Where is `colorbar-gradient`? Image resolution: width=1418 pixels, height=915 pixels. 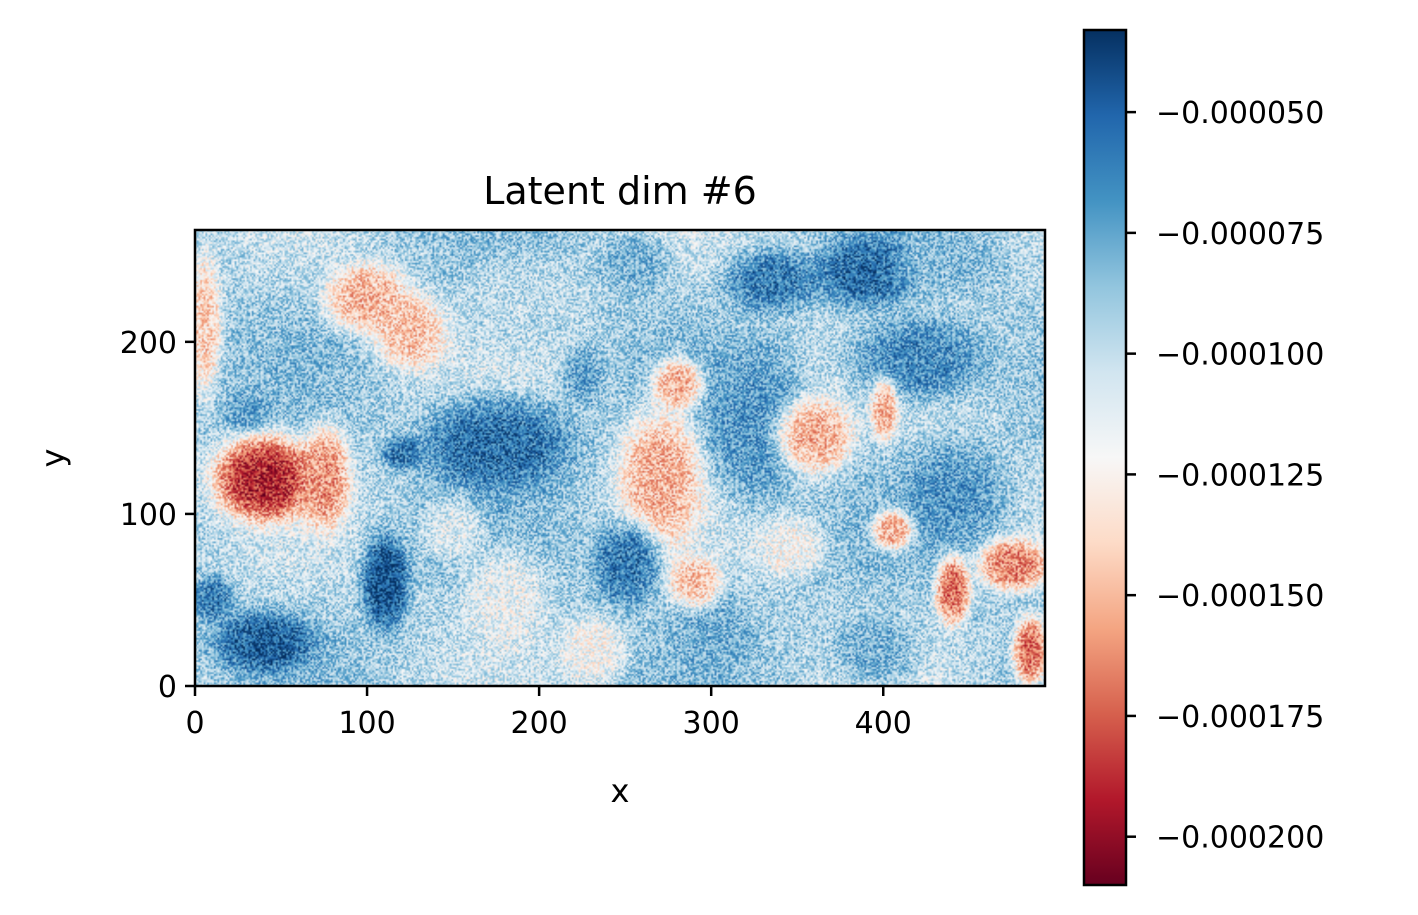
colorbar-gradient is located at coordinates (1105, 457).